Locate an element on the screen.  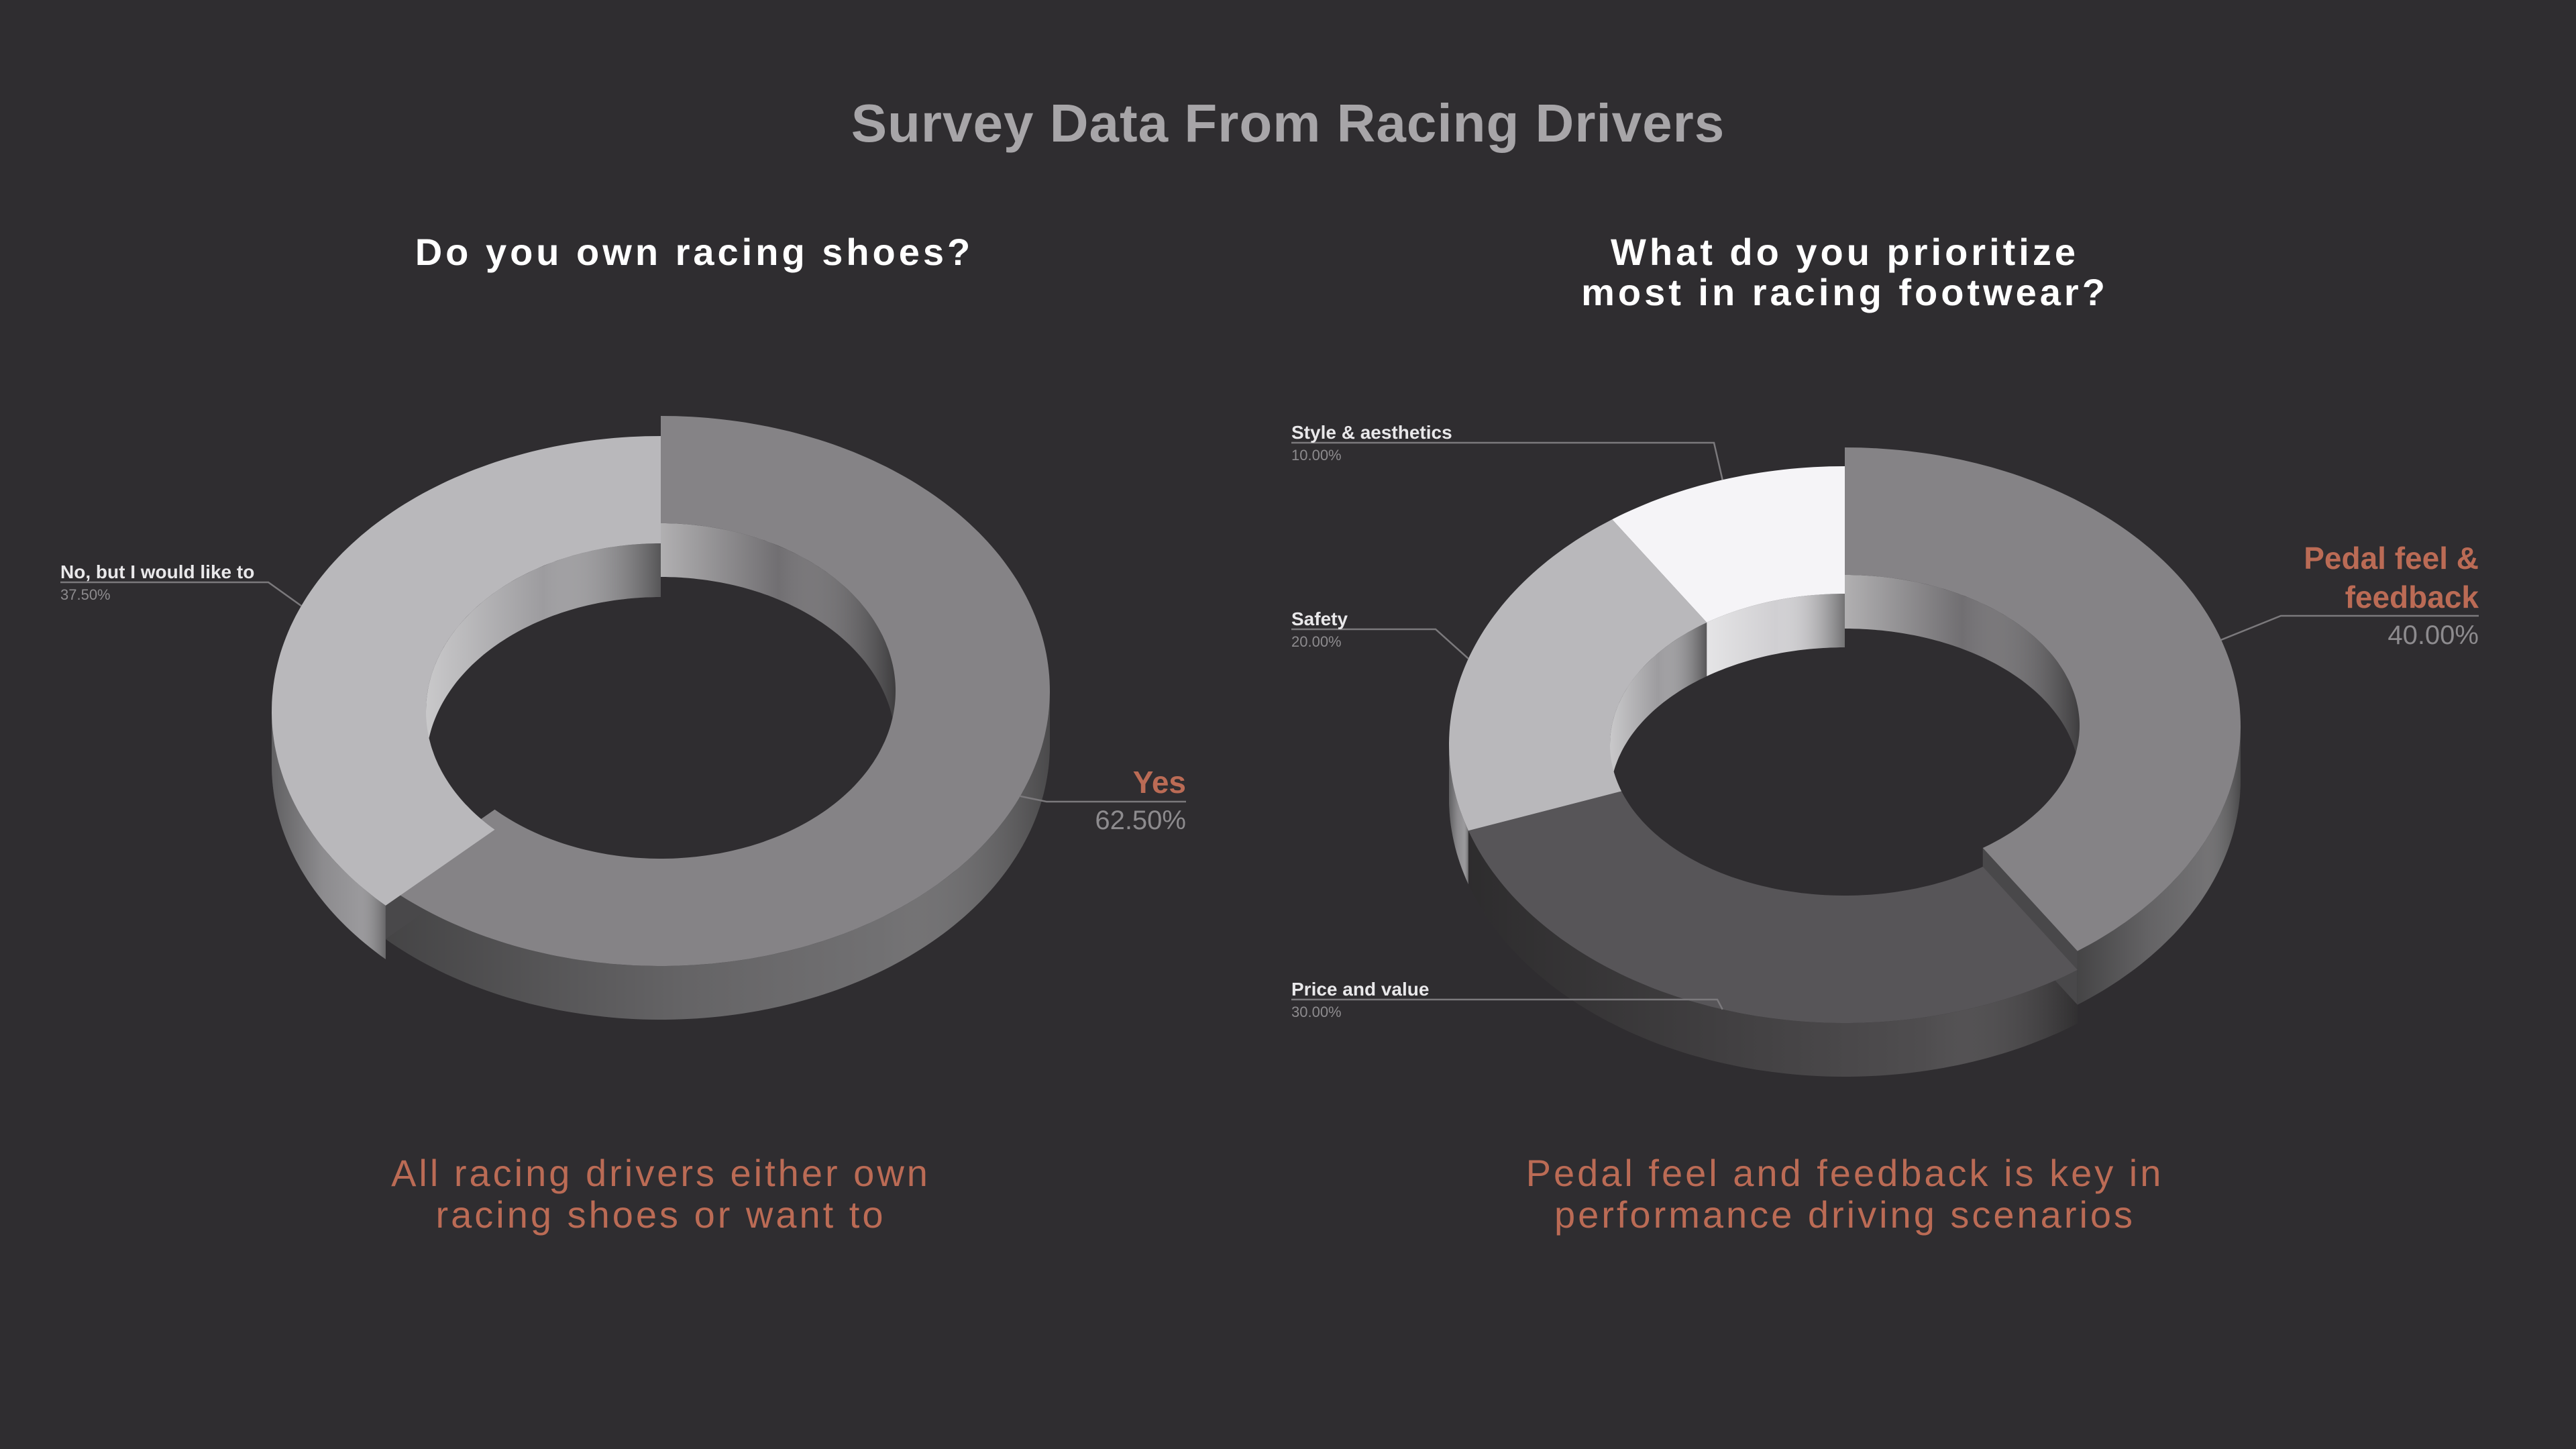
donut2-value-price-and-value: 30.00% is located at coordinates (1316, 1012).